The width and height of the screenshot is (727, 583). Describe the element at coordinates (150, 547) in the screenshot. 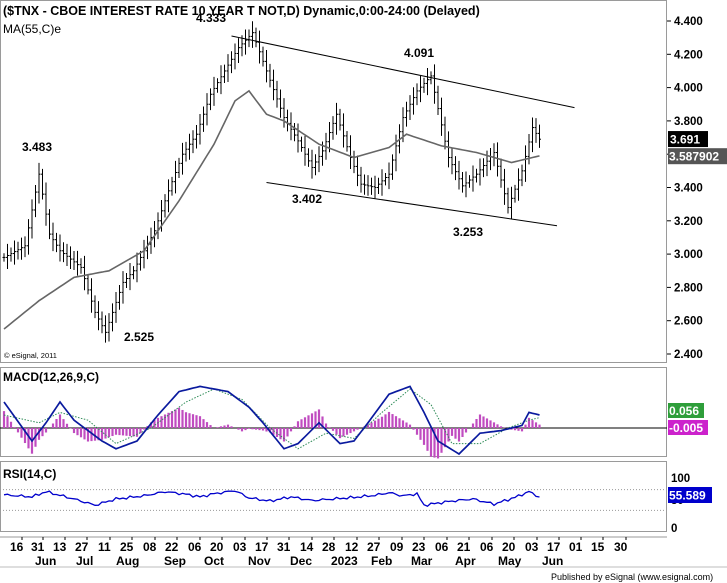

I see `x-day-label: 08` at that location.